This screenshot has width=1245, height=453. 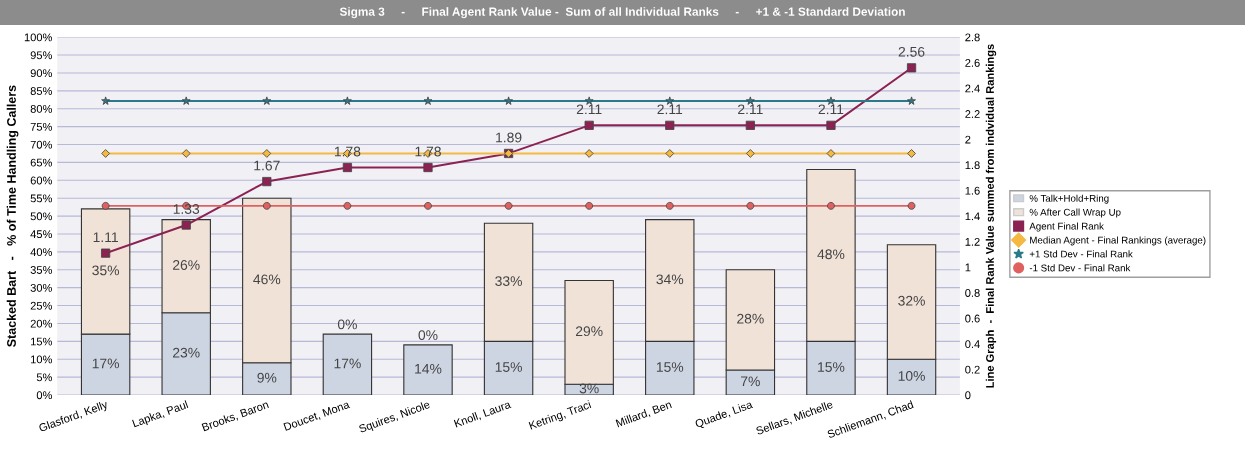 What do you see at coordinates (670, 279) in the screenshot?
I see `data-label: 34%` at bounding box center [670, 279].